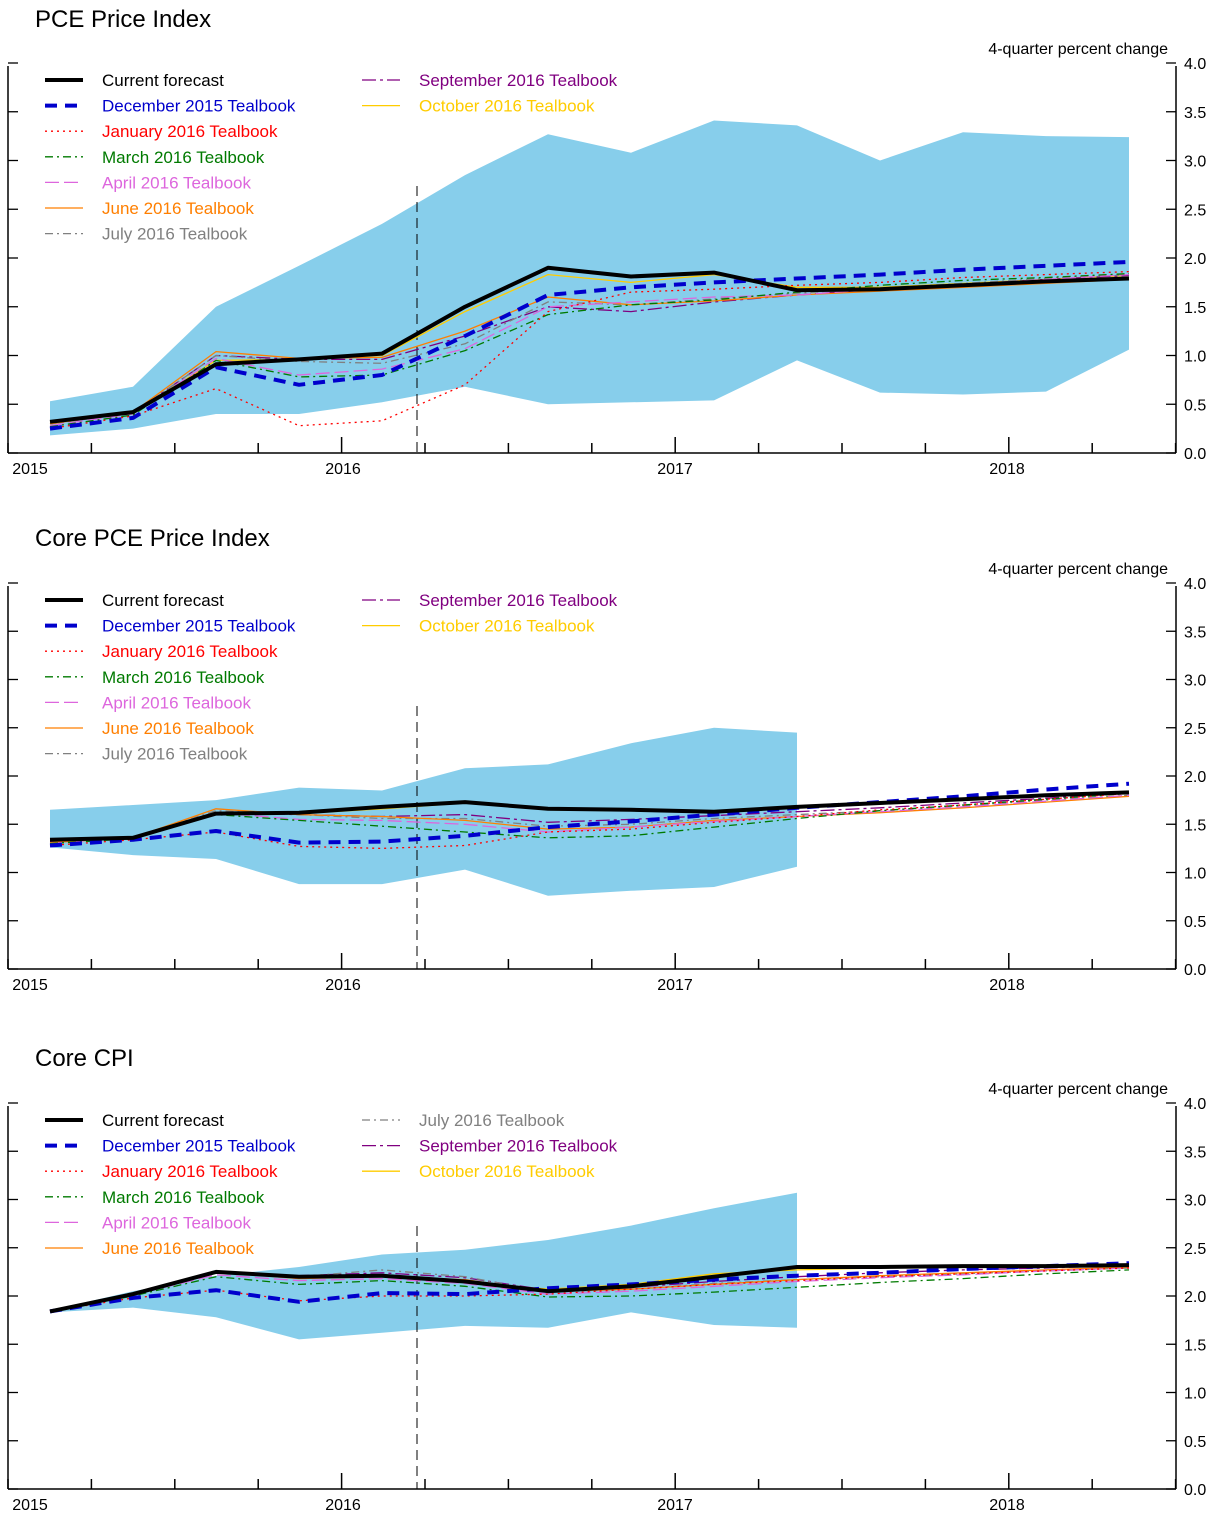 The width and height of the screenshot is (1223, 1518). Describe the element at coordinates (1195, 405) in the screenshot. I see `chart-1-y-tick-label: 0.5` at that location.